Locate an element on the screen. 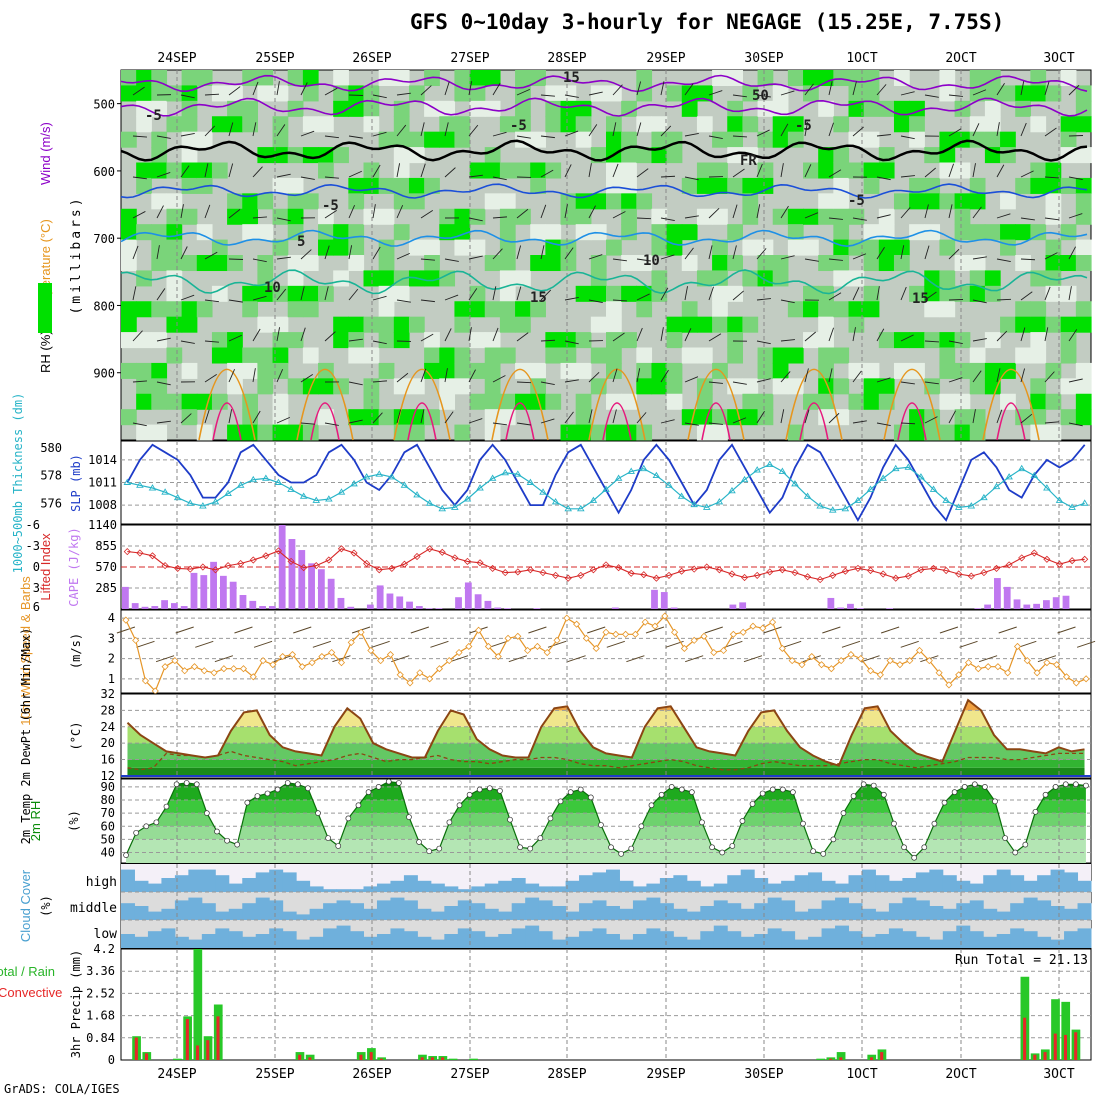 The height and width of the screenshot is (1100, 1100). upper-ylabel: (millibars) is located at coordinates (76, 254).